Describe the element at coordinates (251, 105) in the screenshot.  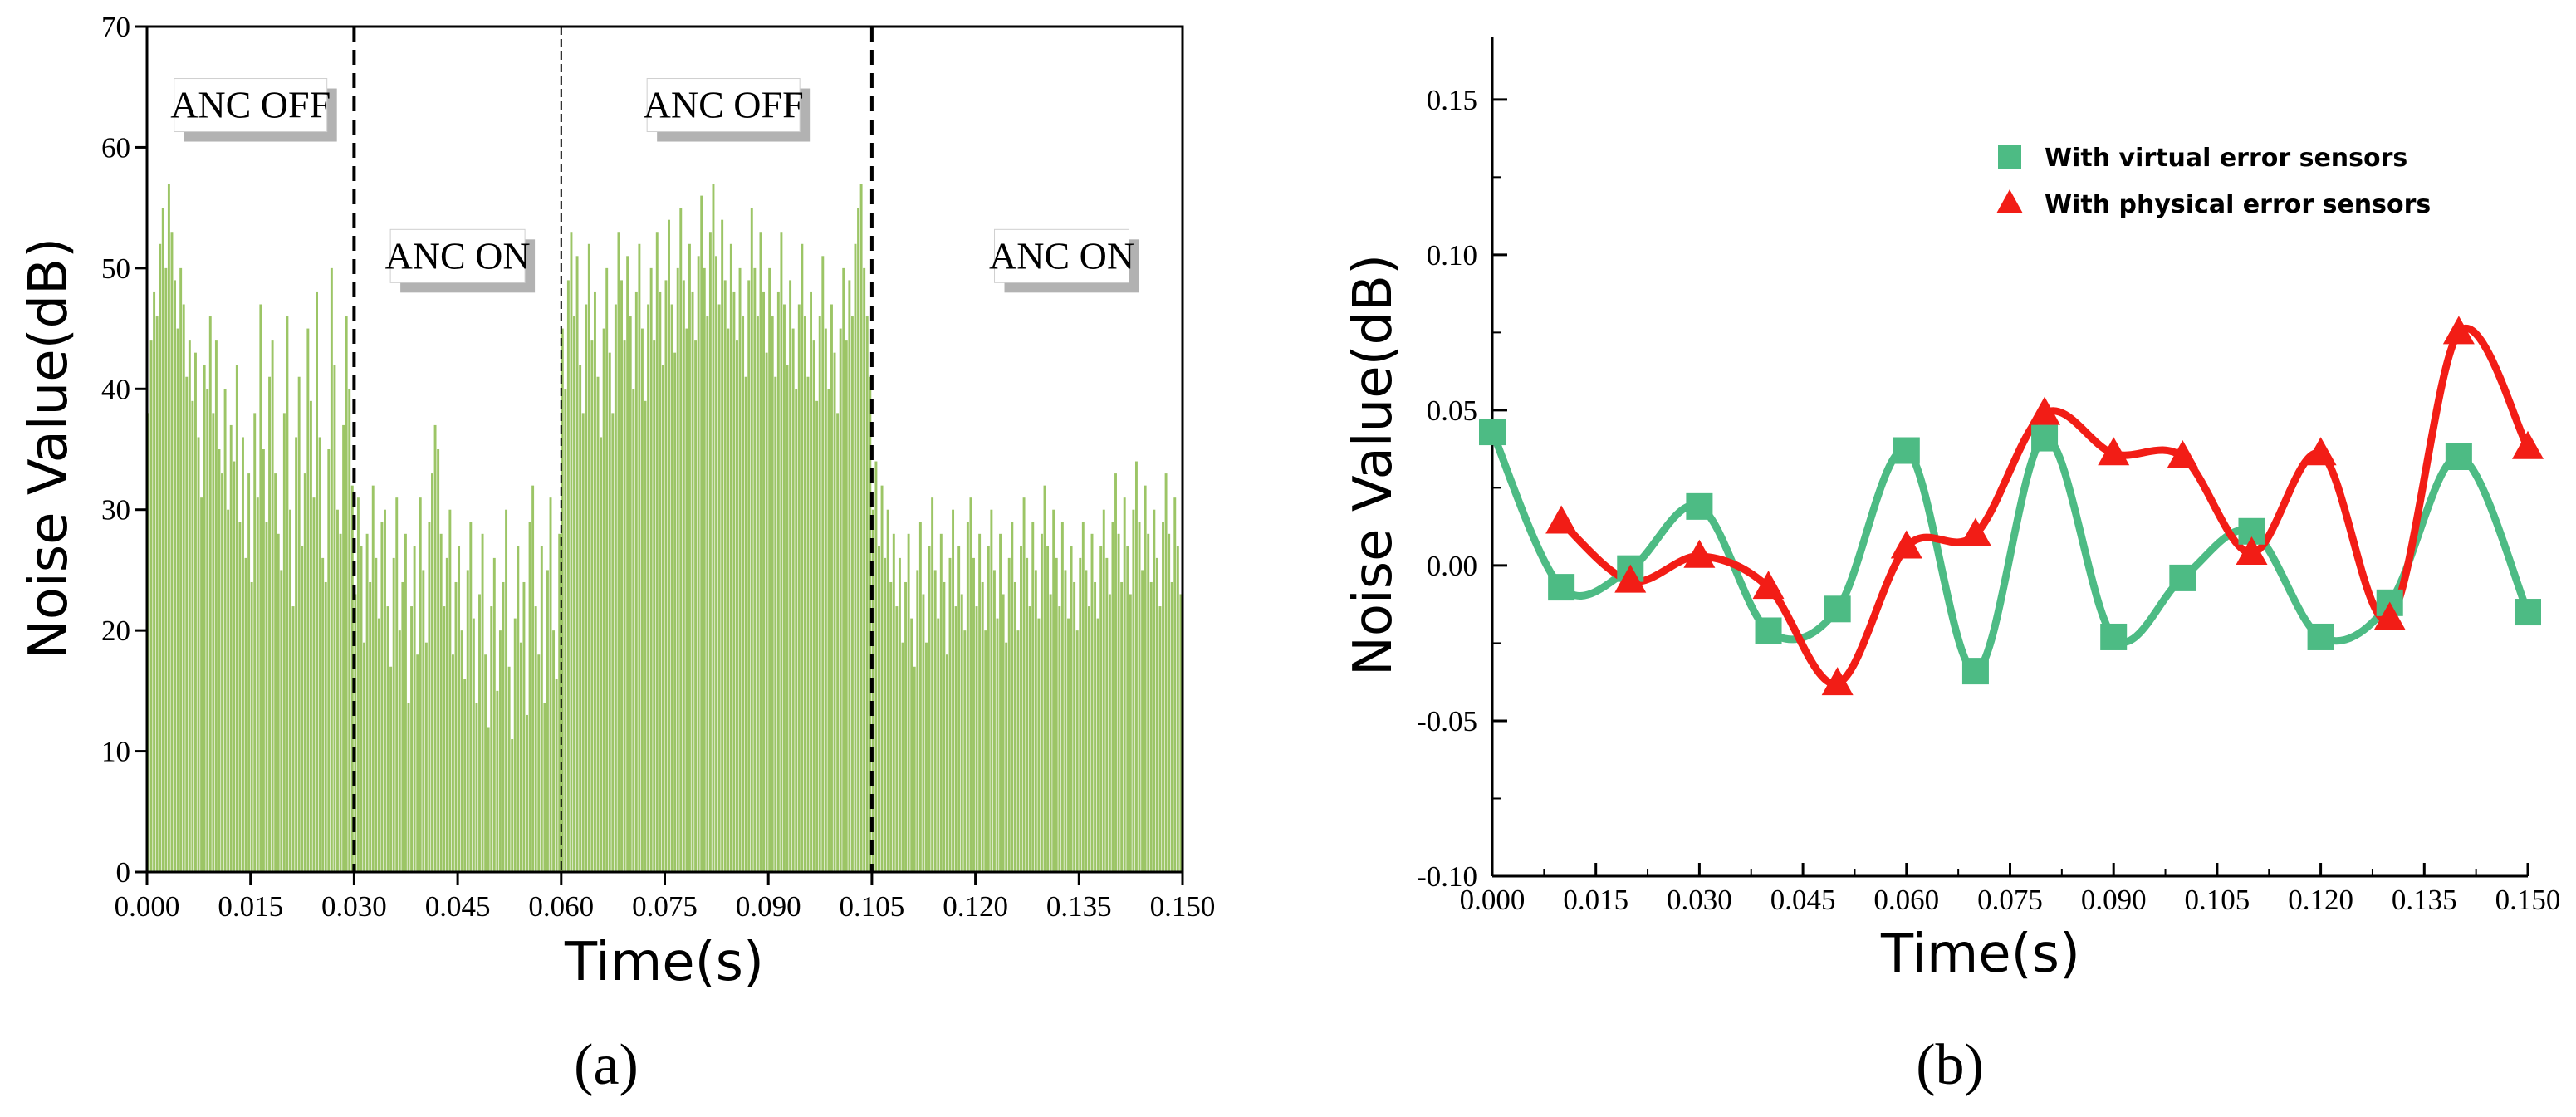
I see `annotation-label-0: ANC OFF` at that location.